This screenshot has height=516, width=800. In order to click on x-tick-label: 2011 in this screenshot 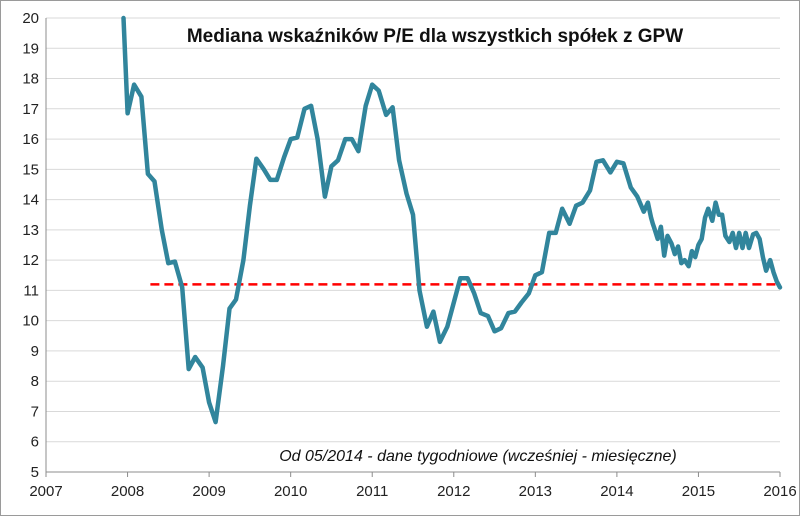, I will do `click(372, 491)`.